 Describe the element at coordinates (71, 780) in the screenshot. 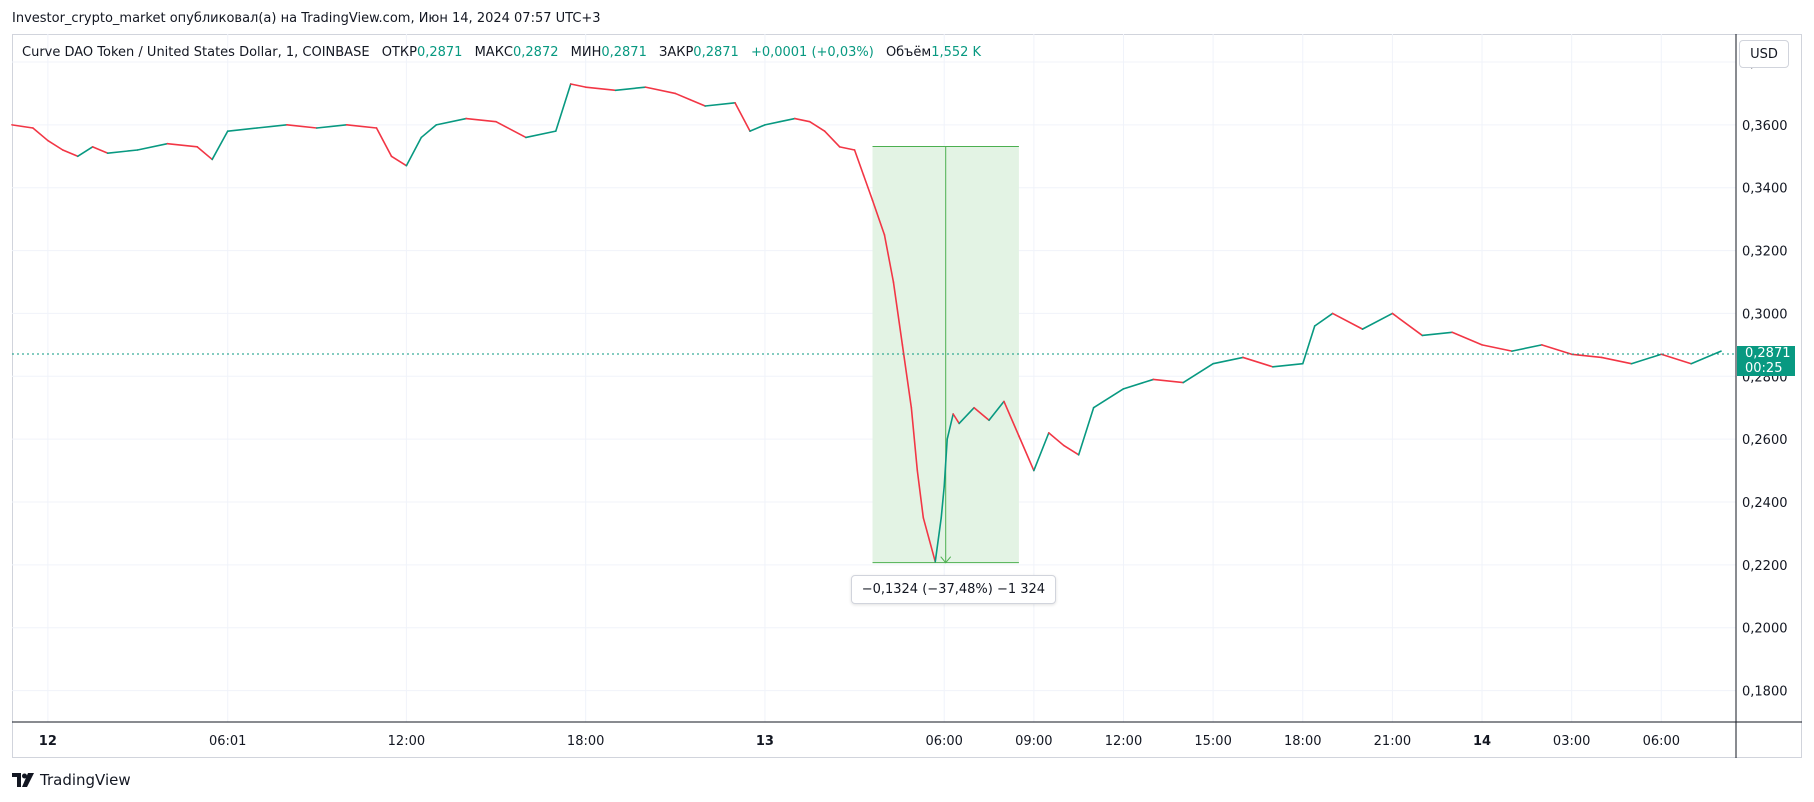

I see `tradingview-logo: TradingView` at that location.